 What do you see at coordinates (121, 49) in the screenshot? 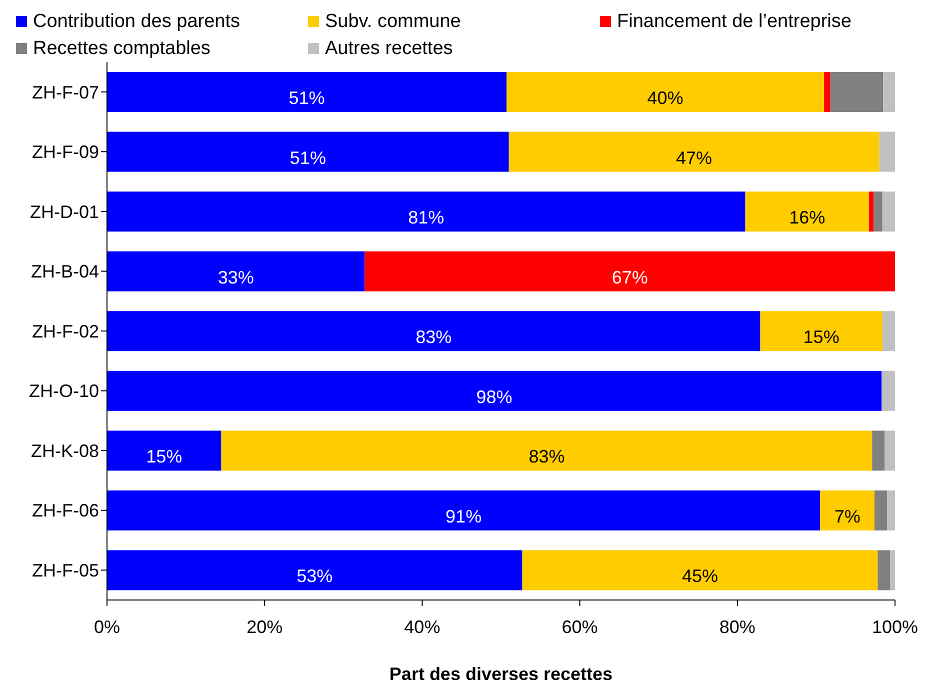
I see `legend-label: Recettes comptables` at bounding box center [121, 49].